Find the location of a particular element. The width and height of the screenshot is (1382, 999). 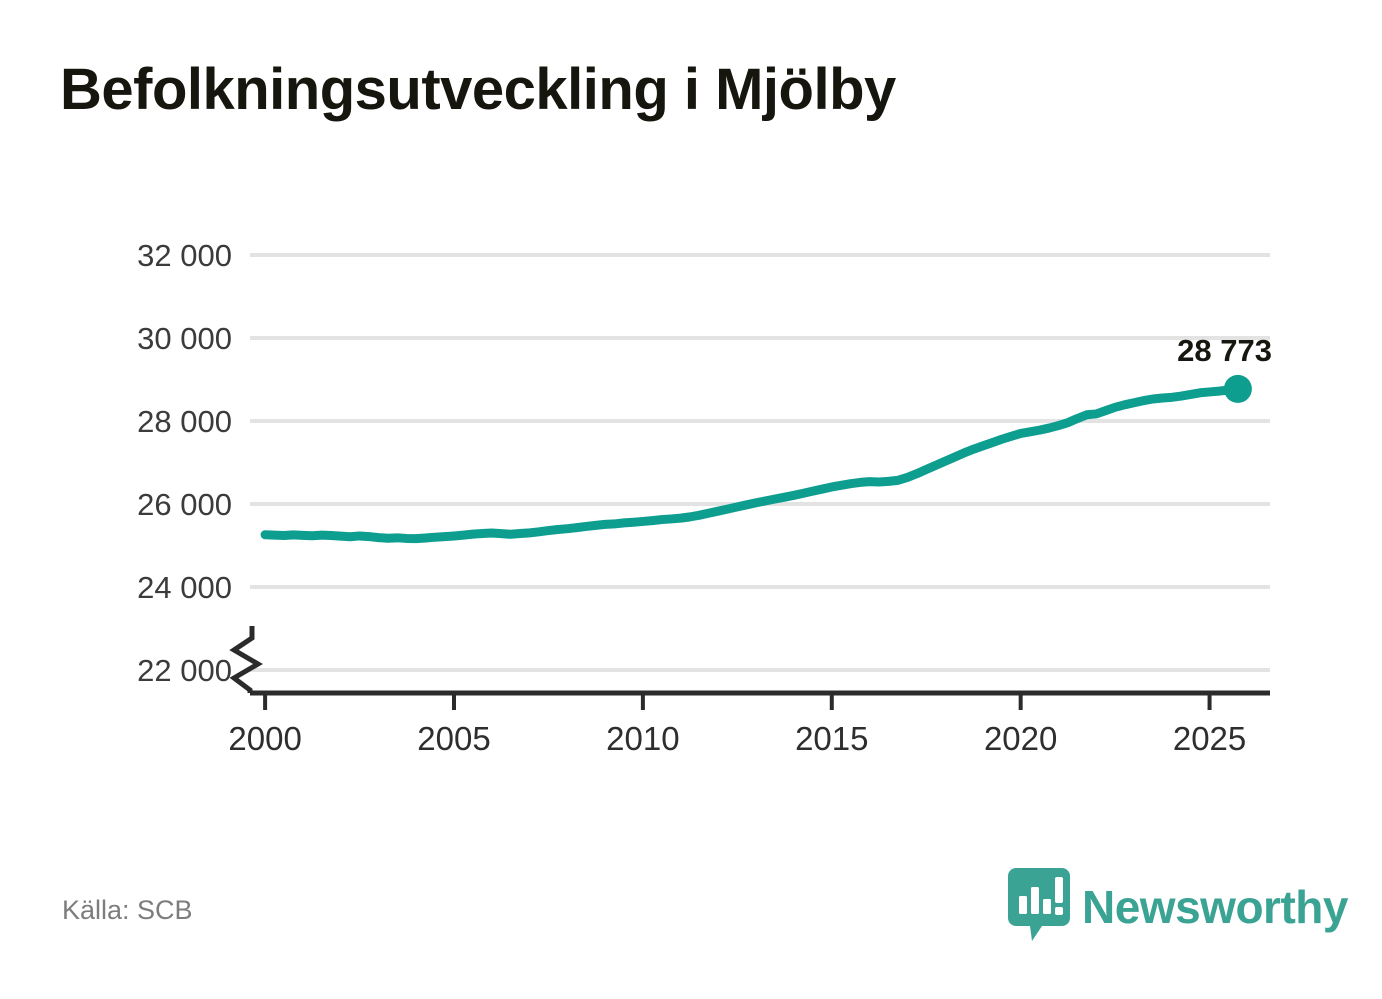

y-axis-tick-label: 32 000 is located at coordinates (184, 255).